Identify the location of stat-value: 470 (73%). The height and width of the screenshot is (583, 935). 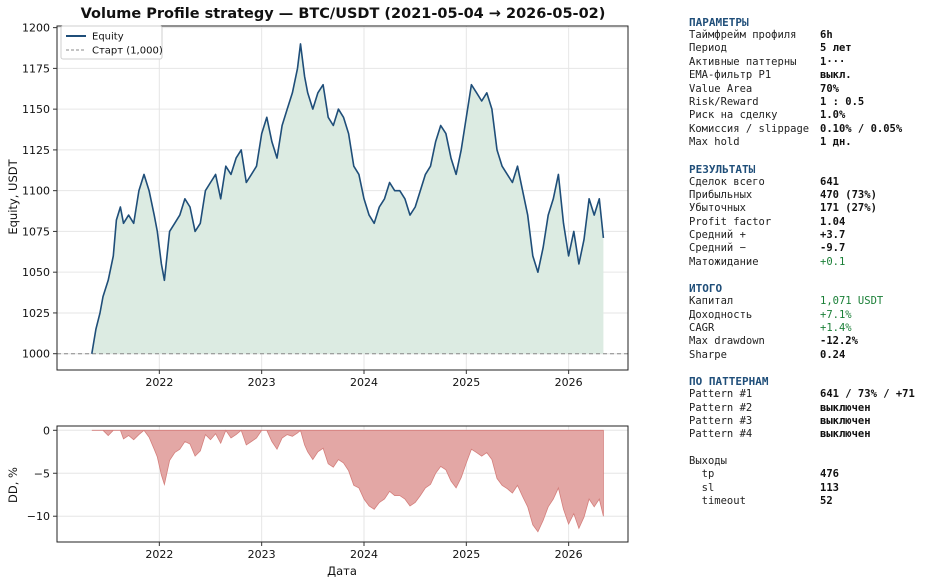
(848, 194).